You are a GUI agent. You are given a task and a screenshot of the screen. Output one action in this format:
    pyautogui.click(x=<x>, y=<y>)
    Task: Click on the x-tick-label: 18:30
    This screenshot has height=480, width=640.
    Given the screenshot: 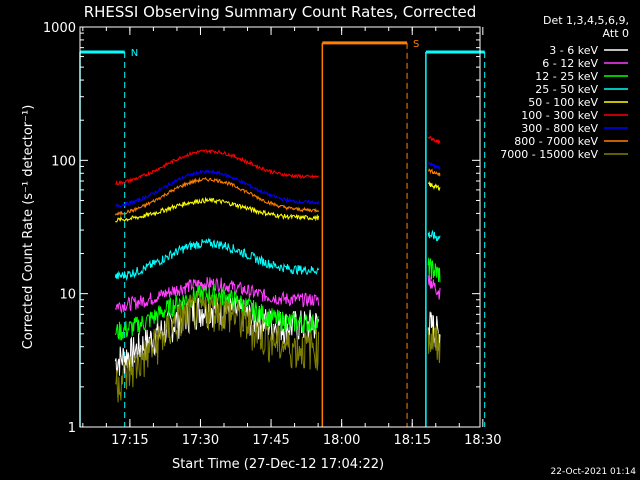 What is the action you would take?
    pyautogui.click(x=482, y=440)
    